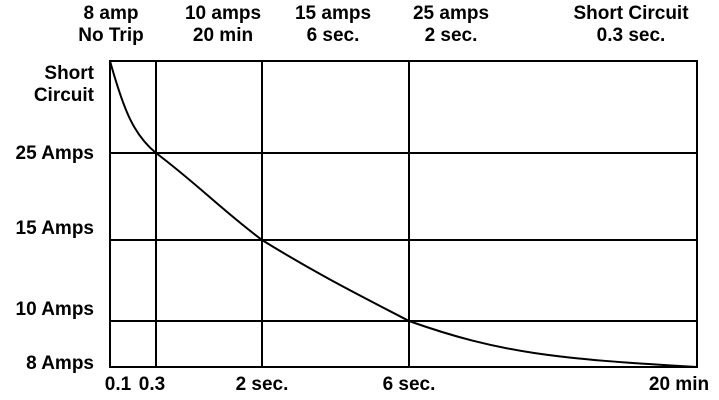 The width and height of the screenshot is (719, 400). I want to click on top-label-4: 25 amps 2 sec., so click(451, 24).